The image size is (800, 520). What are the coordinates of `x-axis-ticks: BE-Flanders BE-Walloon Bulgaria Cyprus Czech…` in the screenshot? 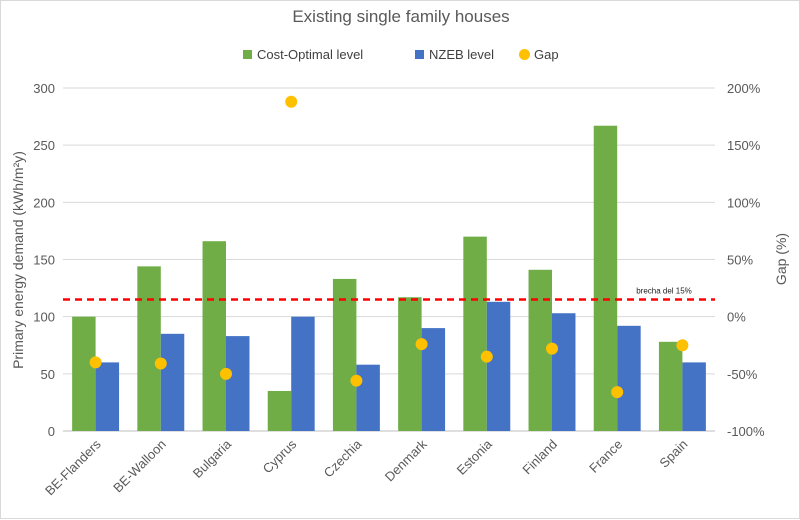 It's located at (366, 467).